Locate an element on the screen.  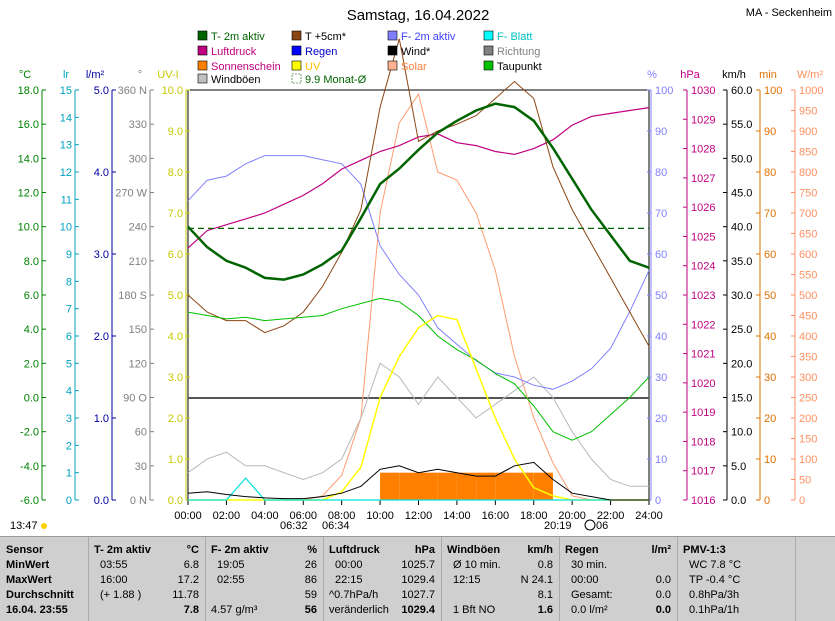
time-tick-label: 20:00 is located at coordinates (572, 516).